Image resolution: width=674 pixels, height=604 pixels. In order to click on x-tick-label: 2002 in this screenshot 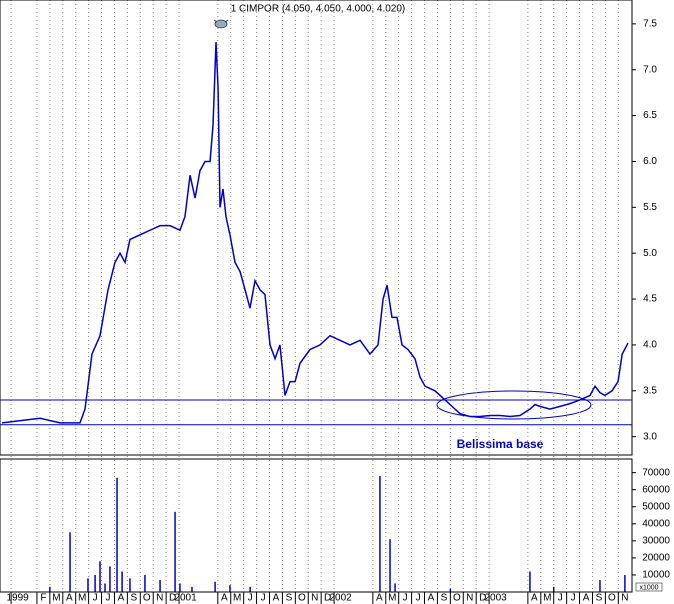, I will do `click(340, 598)`.